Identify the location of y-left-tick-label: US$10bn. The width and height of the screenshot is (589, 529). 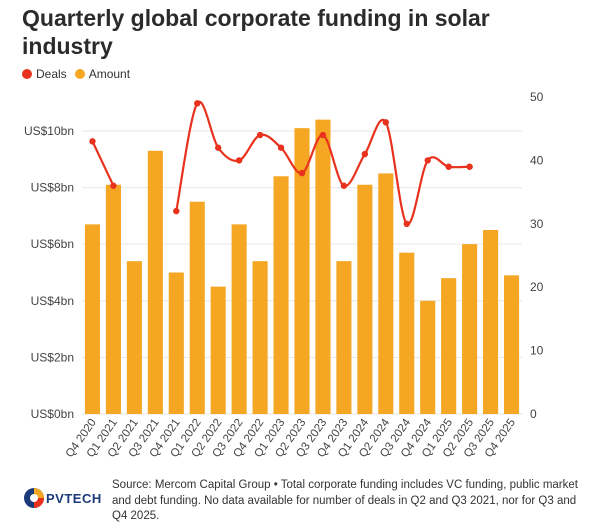
(49, 131).